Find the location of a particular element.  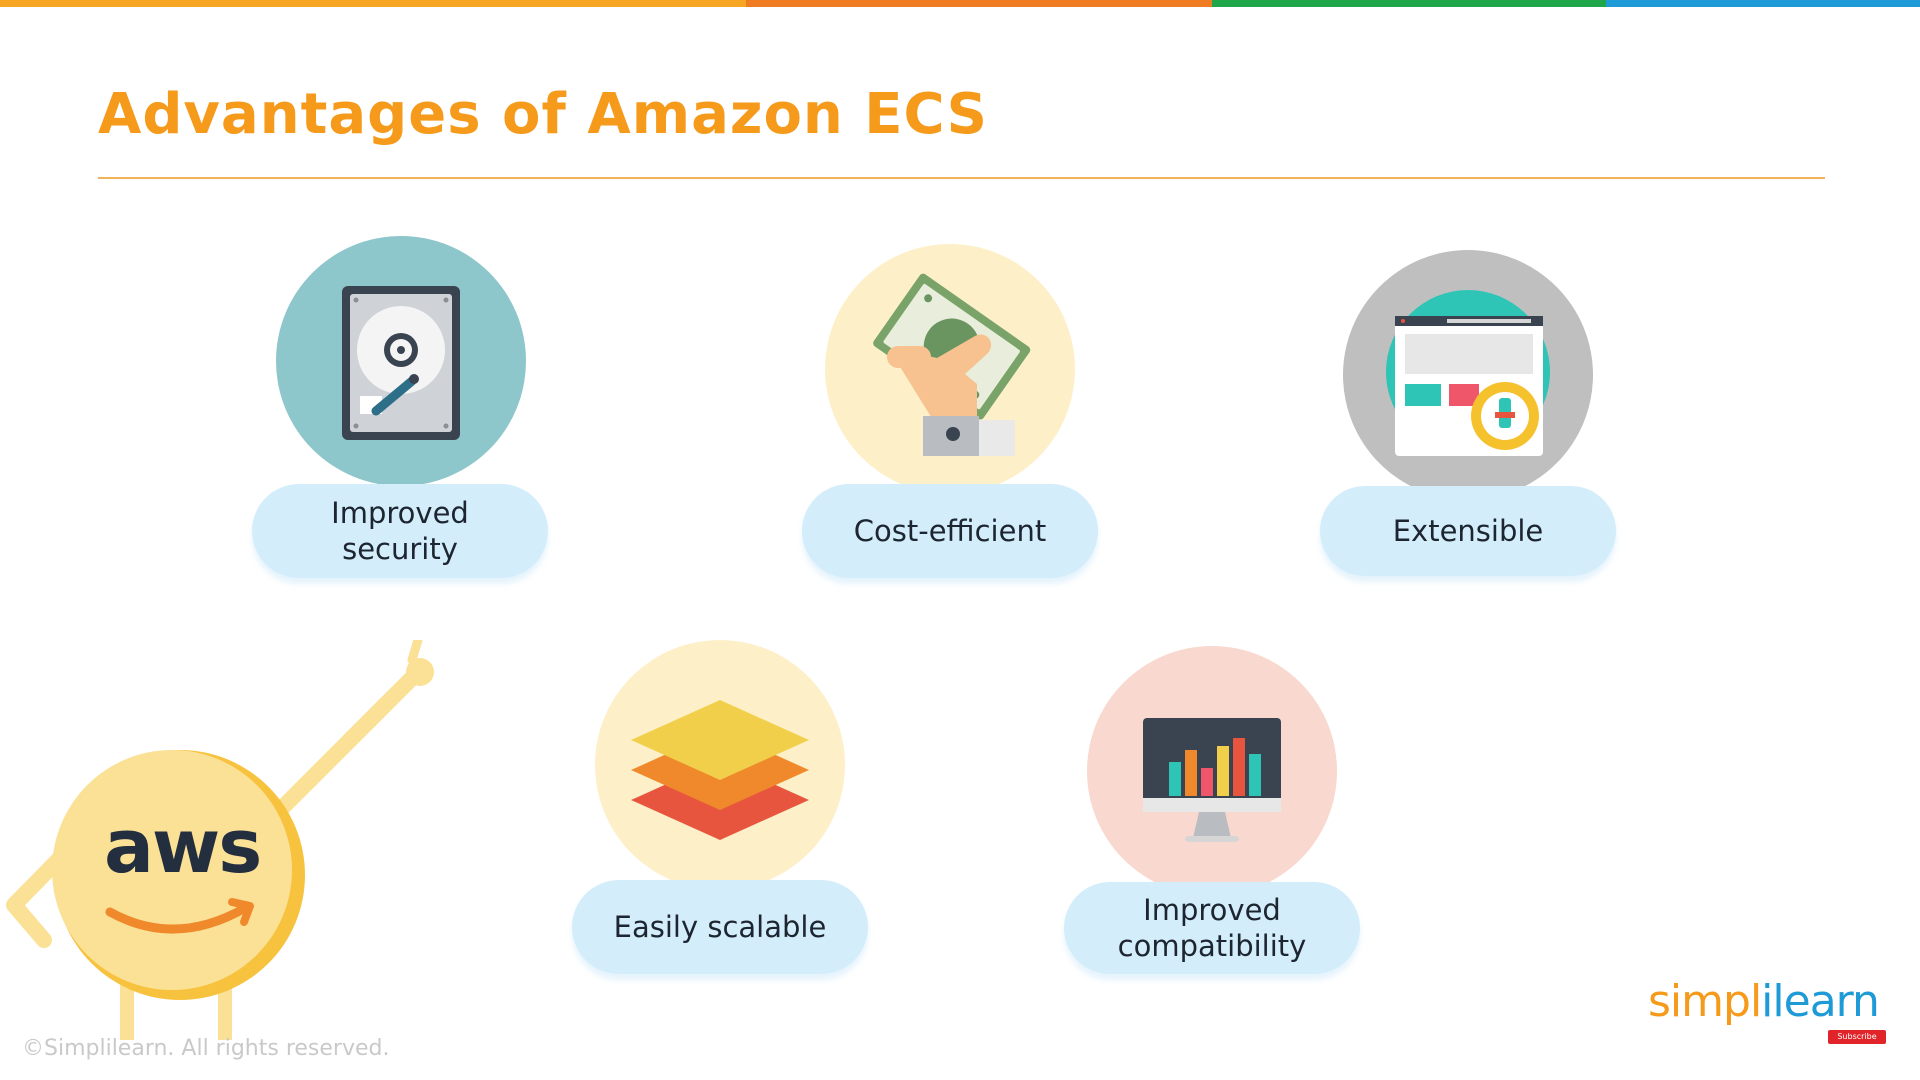

feature-label: Improved compatibility is located at coordinates (1212, 928).